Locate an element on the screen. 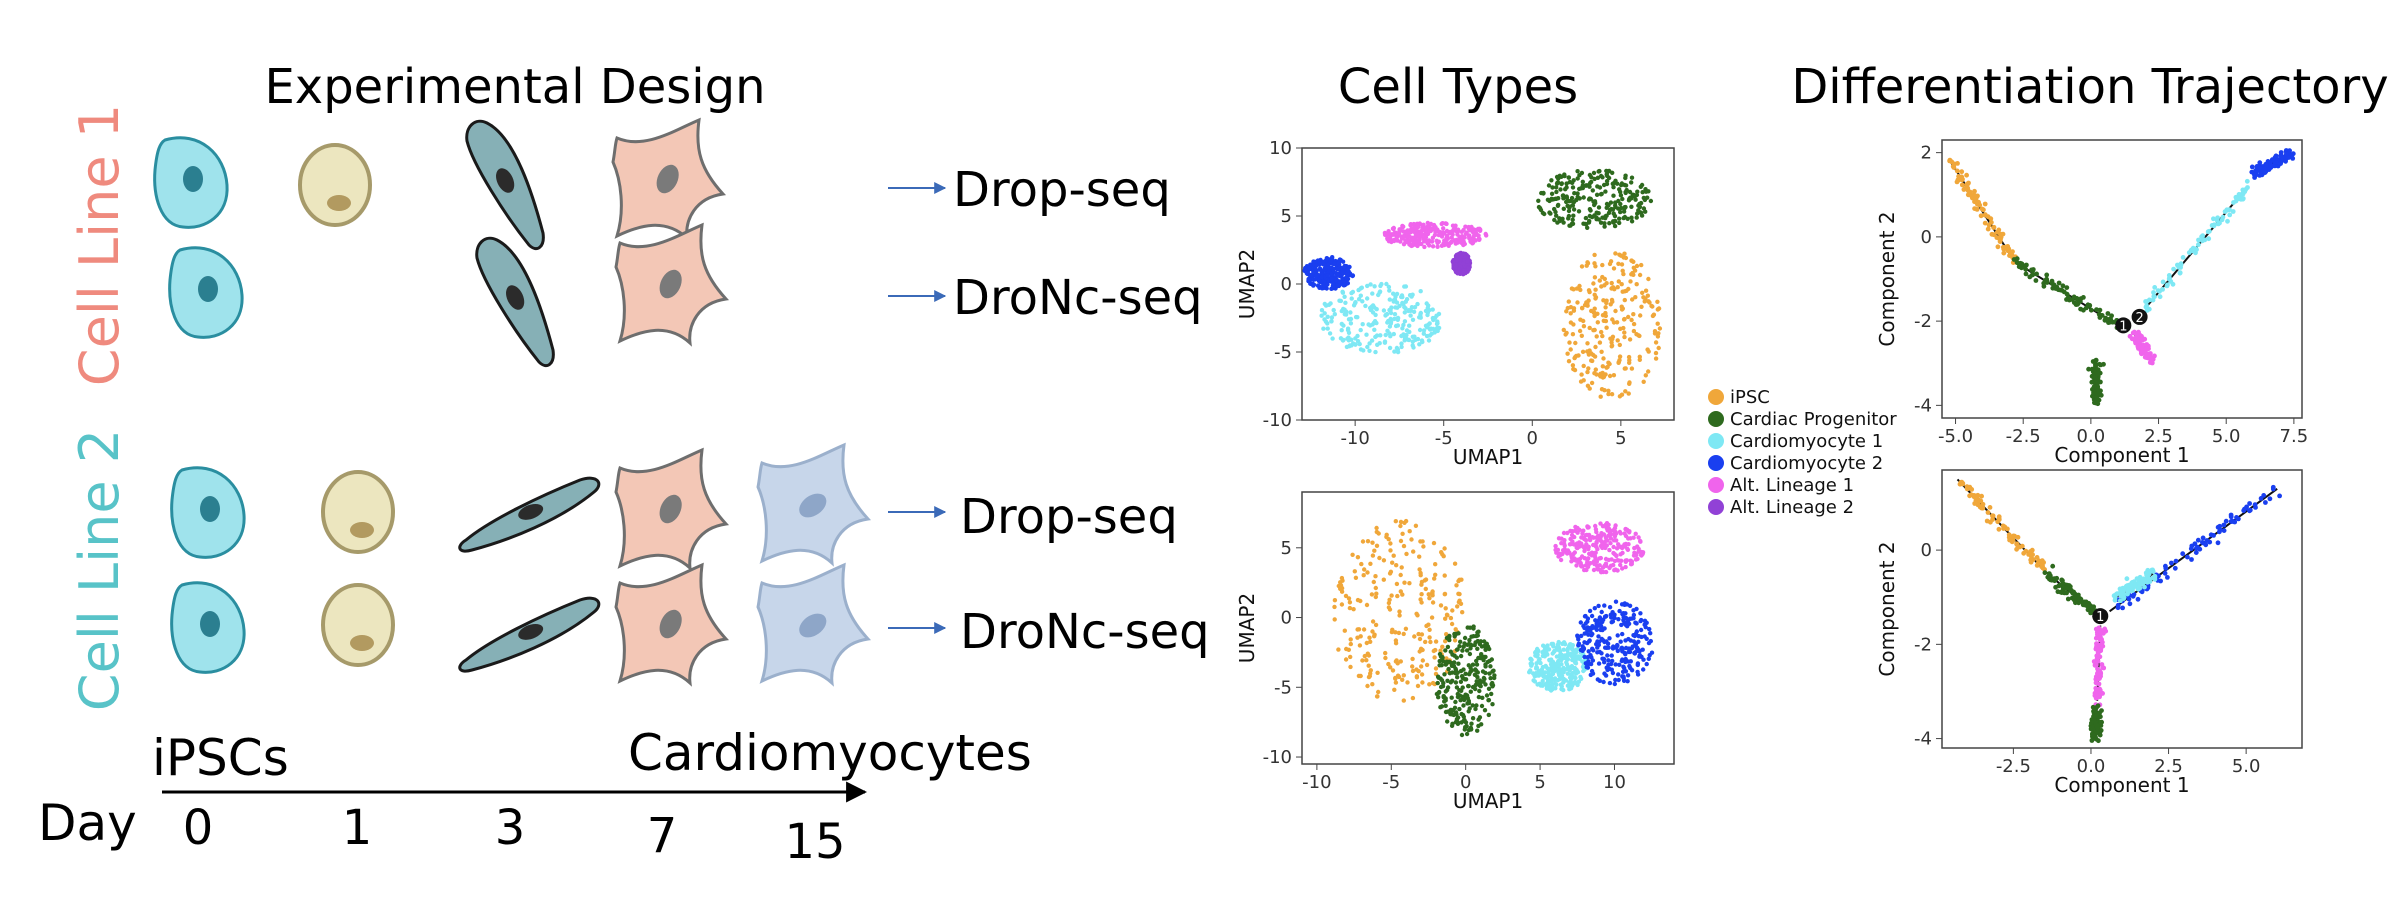 The width and height of the screenshot is (2406, 902). title-cell-types: Cell Types is located at coordinates (1458, 87).